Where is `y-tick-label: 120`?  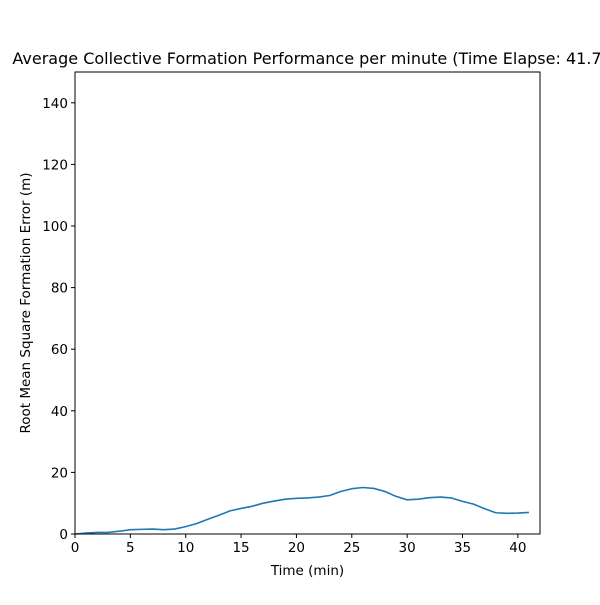 y-tick-label: 120 is located at coordinates (55, 165).